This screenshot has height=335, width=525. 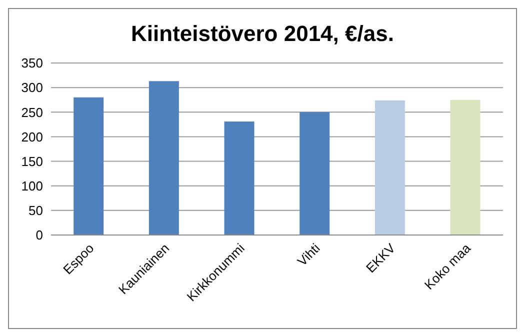 What do you see at coordinates (308, 254) in the screenshot?
I see `x-tick-label: Vihti` at bounding box center [308, 254].